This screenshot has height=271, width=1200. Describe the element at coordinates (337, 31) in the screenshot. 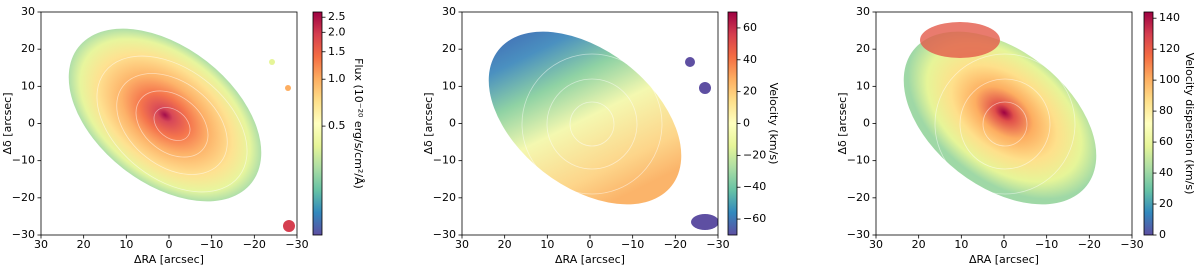

I see `colorbar-tick-label: 2.0` at that location.